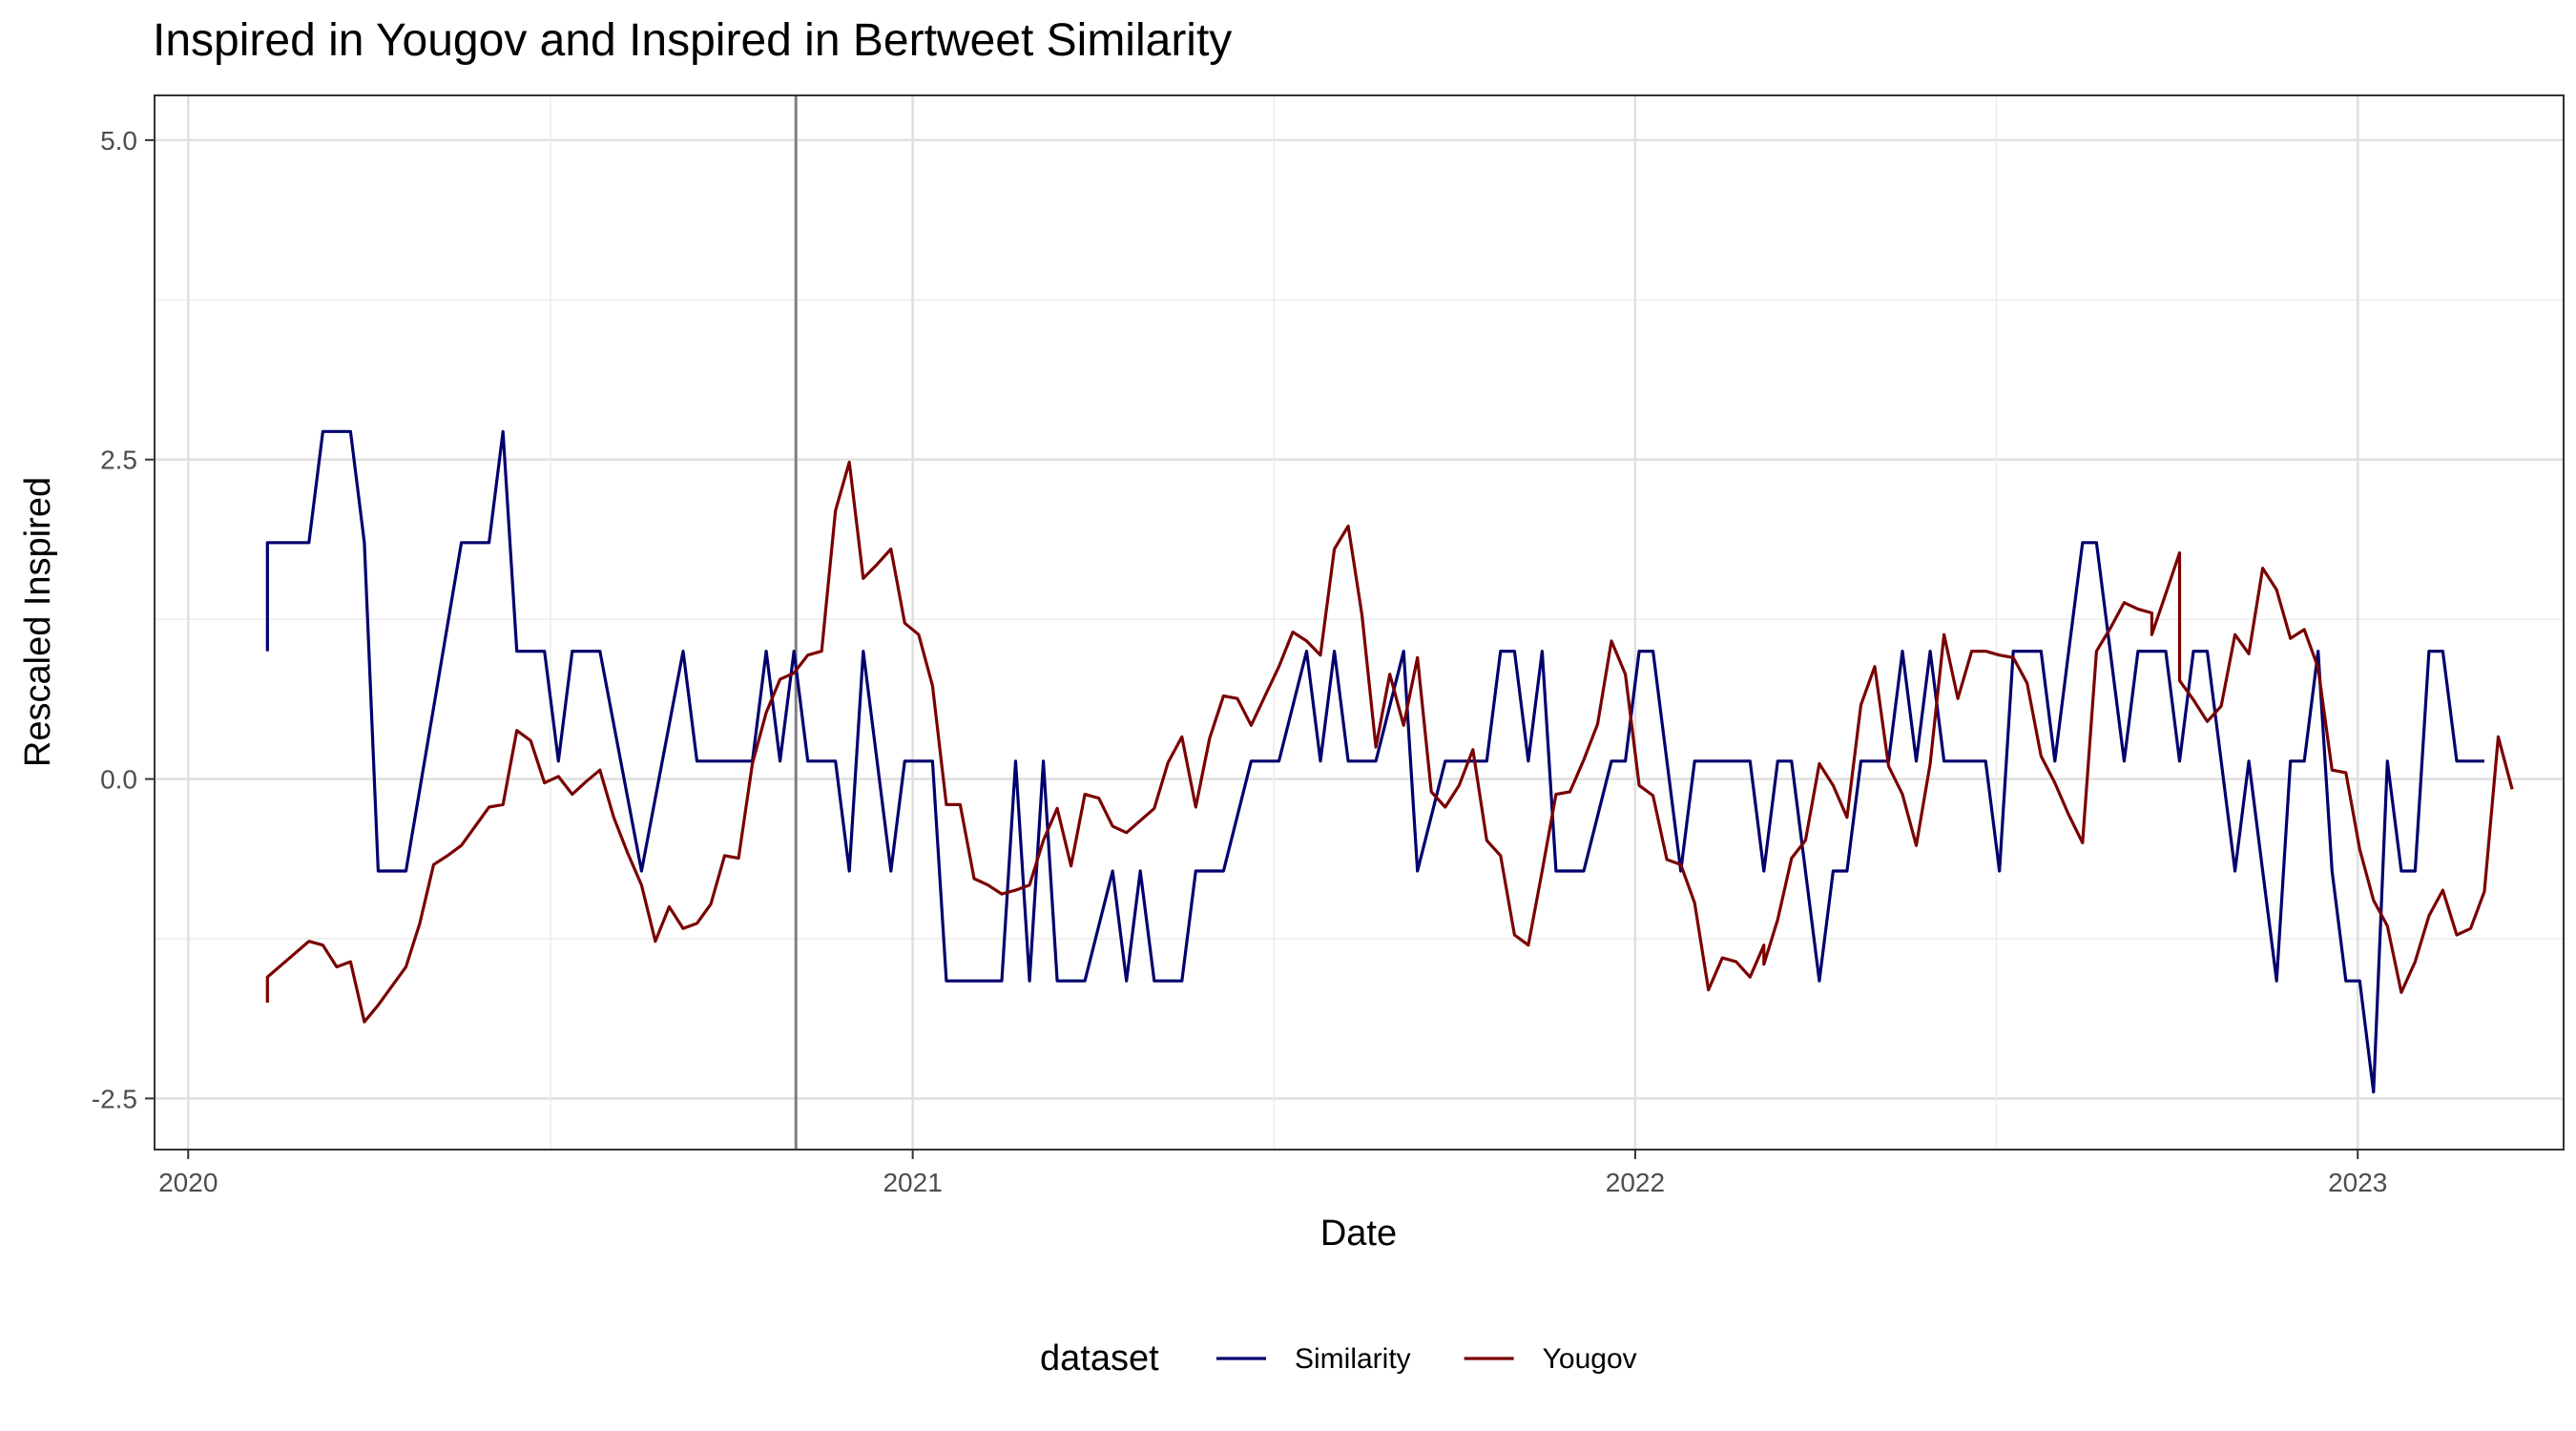 The image size is (2576, 1431). I want to click on x-tick-label: 2020, so click(188, 1182).